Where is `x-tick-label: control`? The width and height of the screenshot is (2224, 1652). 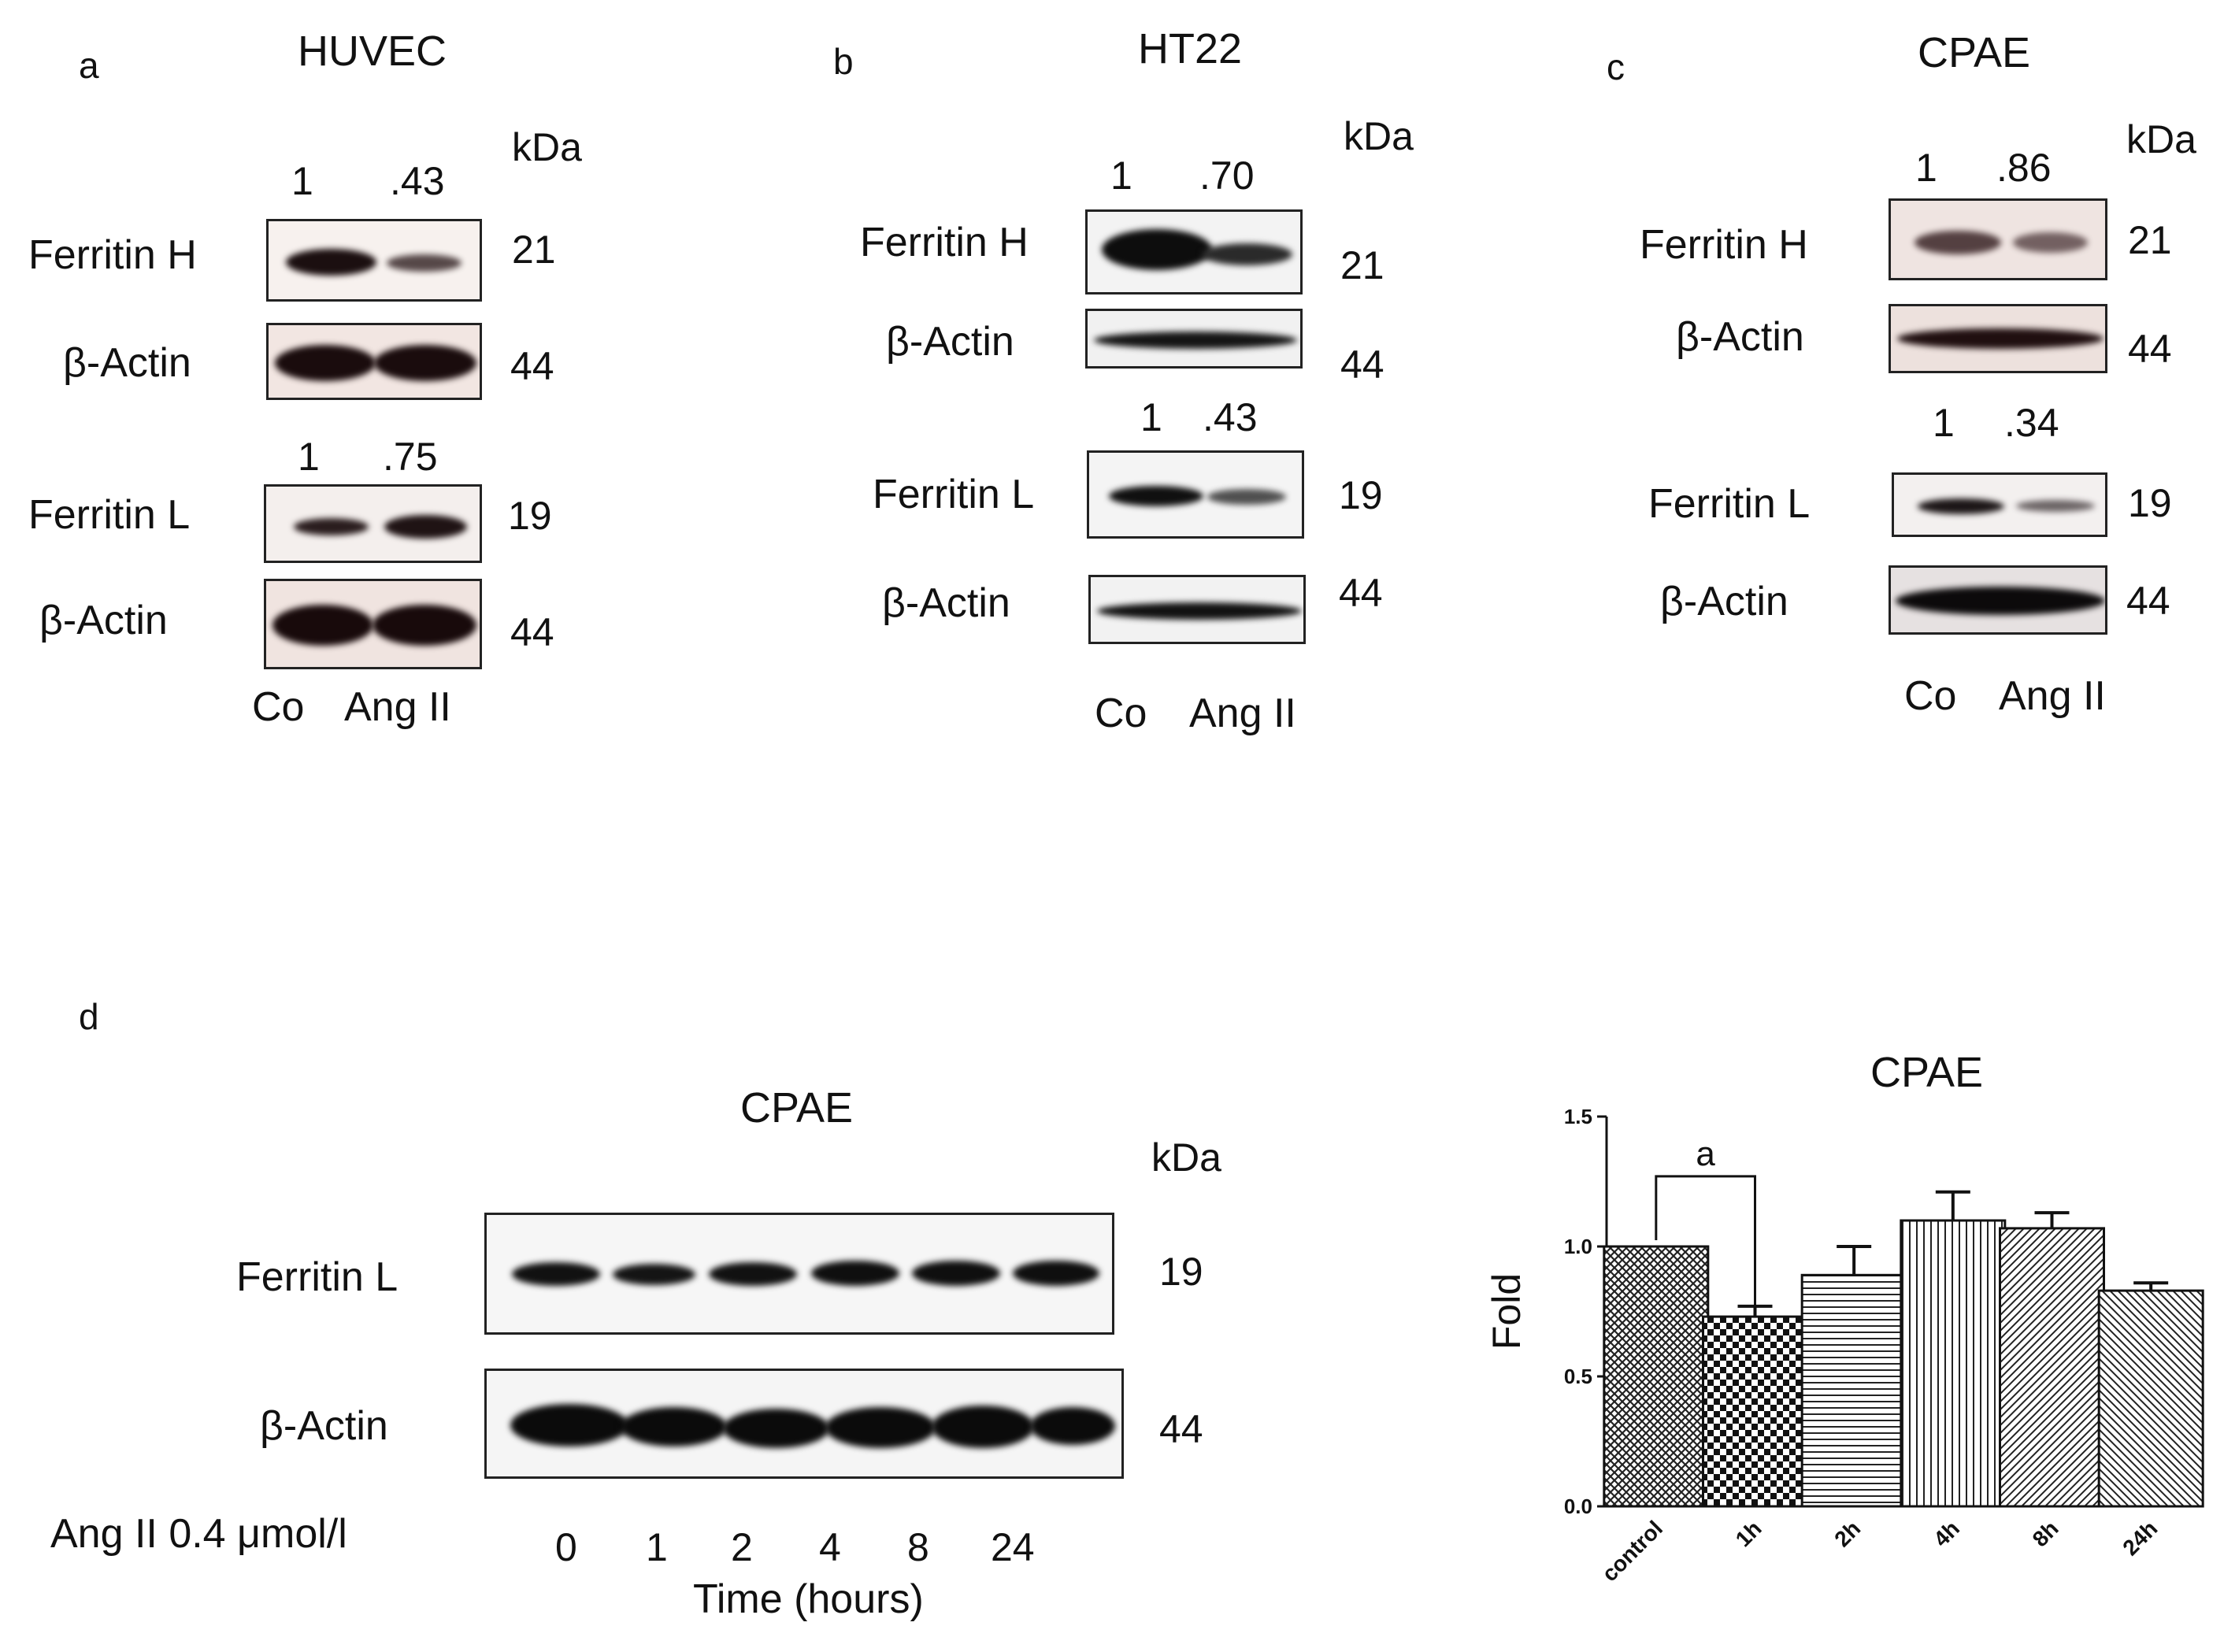 x-tick-label: control is located at coordinates (1632, 1551).